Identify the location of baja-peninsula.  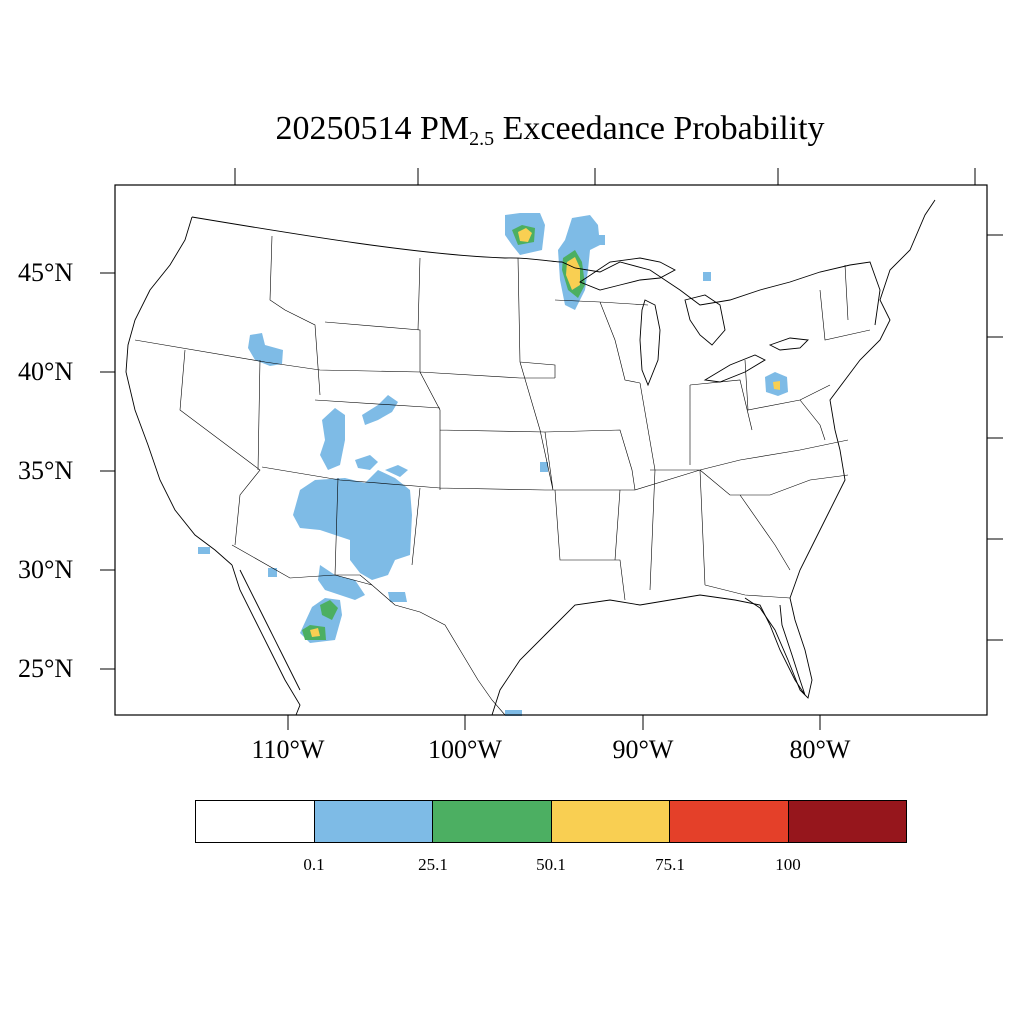
(266, 640).